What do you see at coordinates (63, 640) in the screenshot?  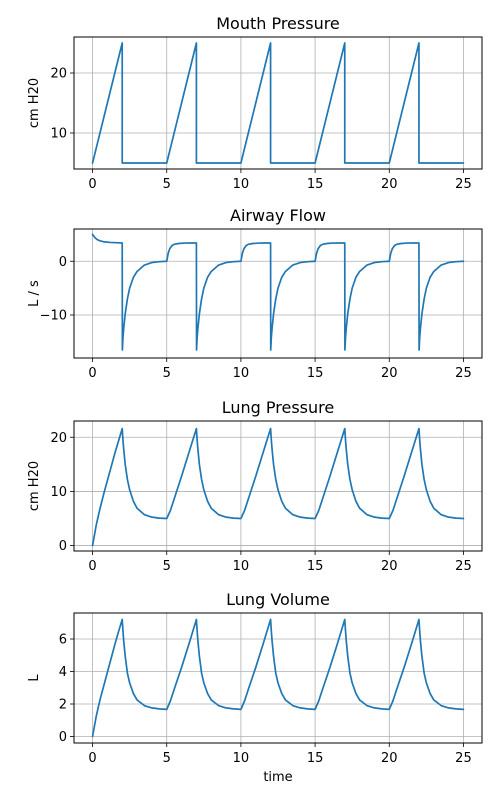 I see `y-tick-label: 6` at bounding box center [63, 640].